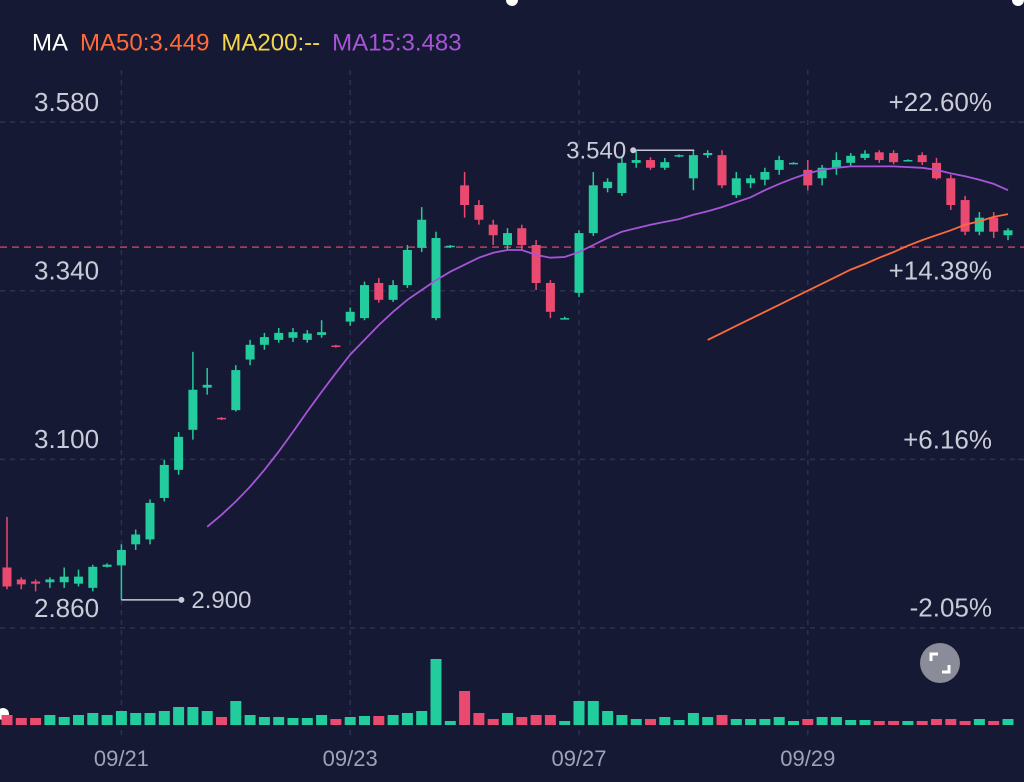 This screenshot has width=1024, height=782. Describe the element at coordinates (144, 42) in the screenshot. I see `legend-entry: MA50:3.449` at that location.